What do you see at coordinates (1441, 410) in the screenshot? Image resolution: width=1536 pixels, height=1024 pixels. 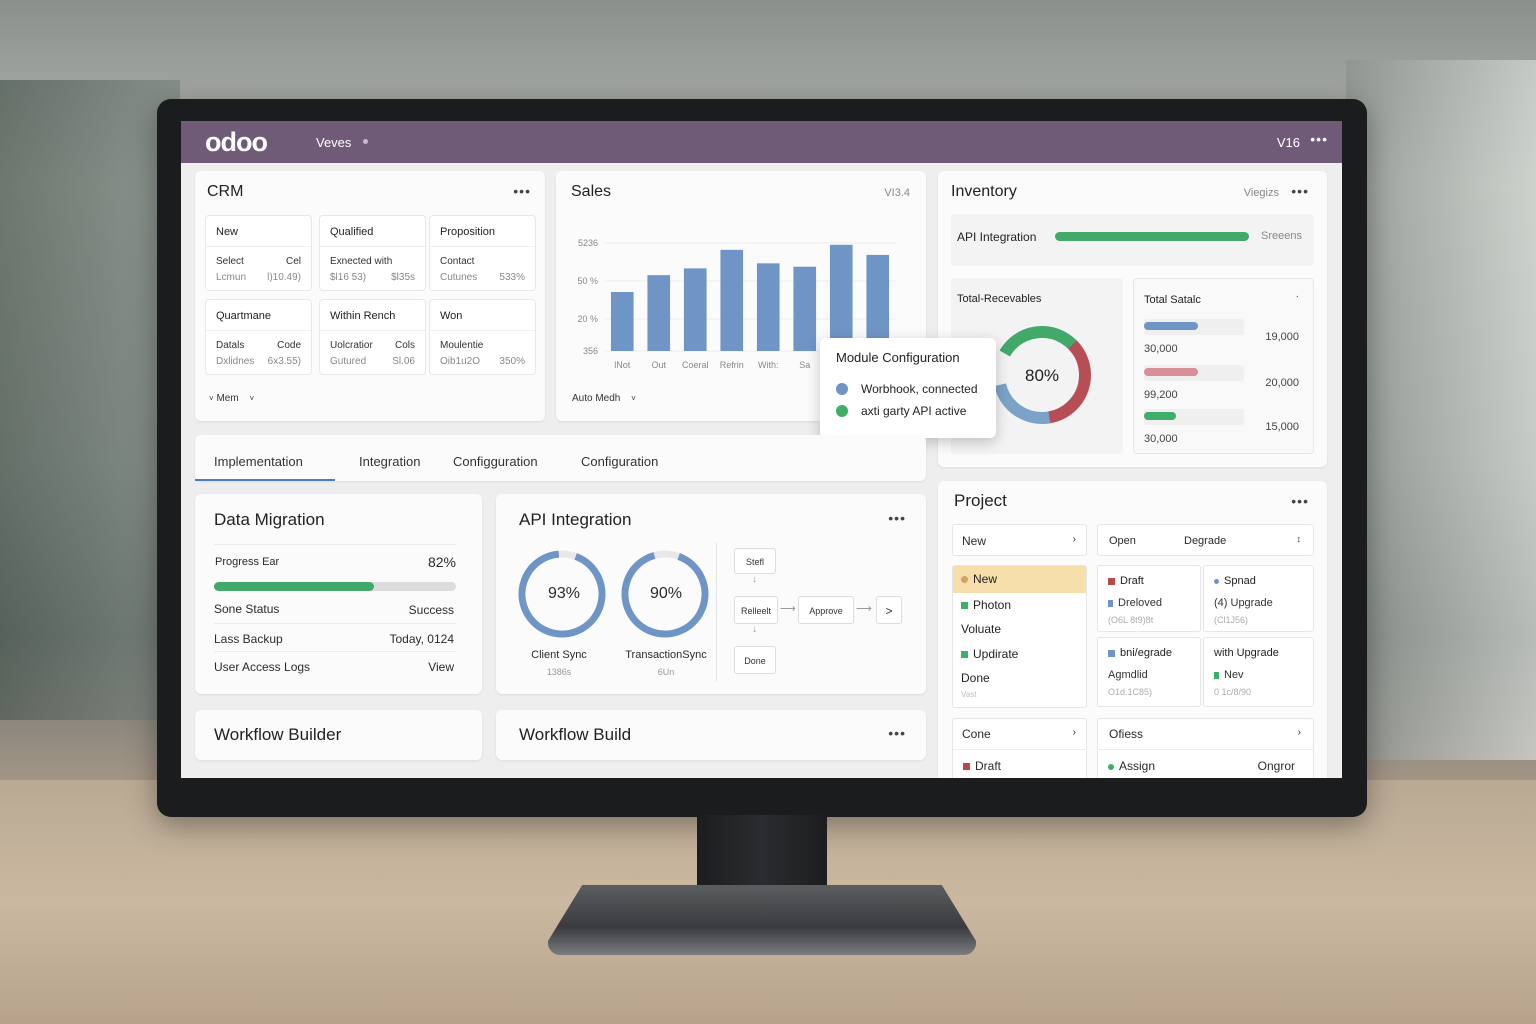 I see `background-right` at bounding box center [1441, 410].